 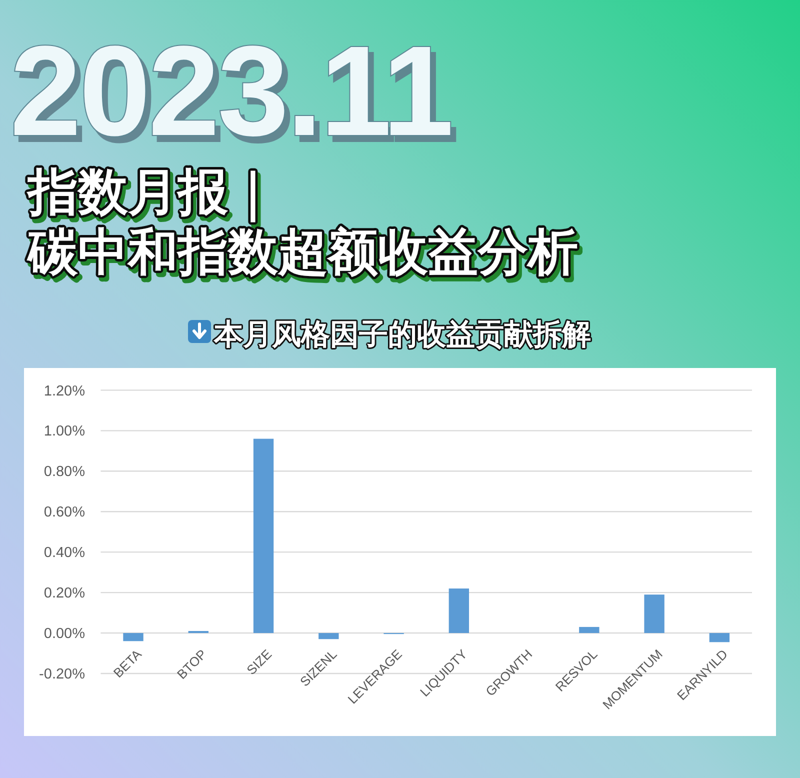 I want to click on y-tick-label: 0.20%, so click(x=65, y=594).